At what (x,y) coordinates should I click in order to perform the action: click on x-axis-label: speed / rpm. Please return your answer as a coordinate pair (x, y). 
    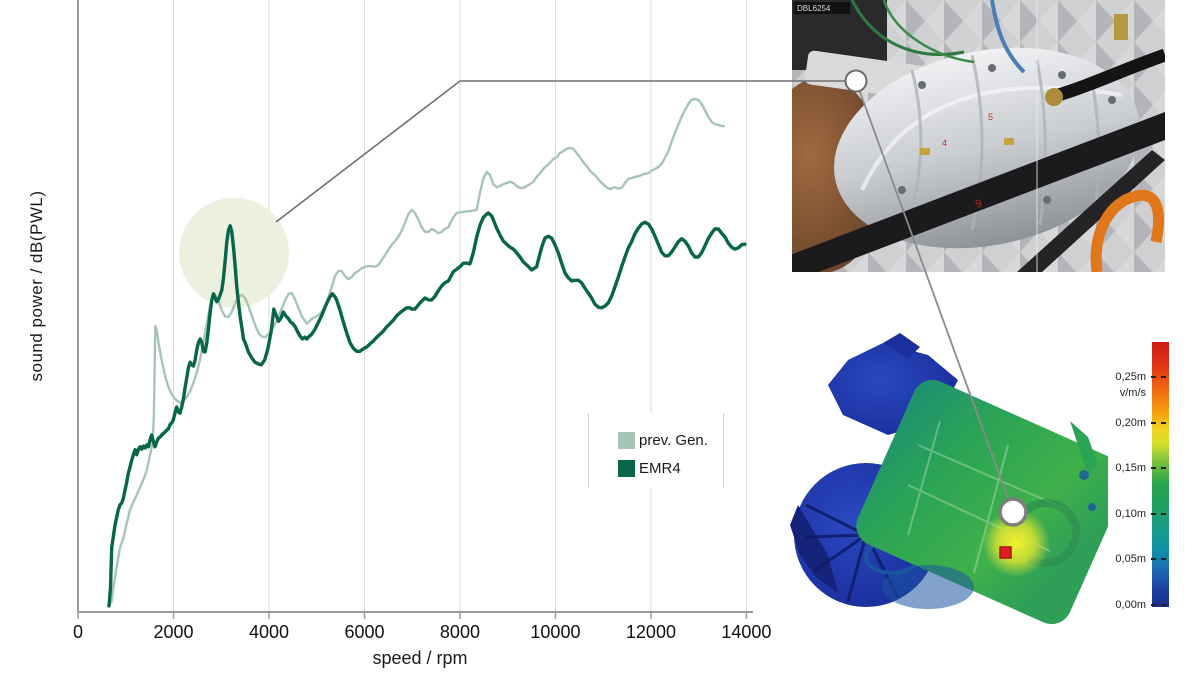
    Looking at the image, I should click on (420, 658).